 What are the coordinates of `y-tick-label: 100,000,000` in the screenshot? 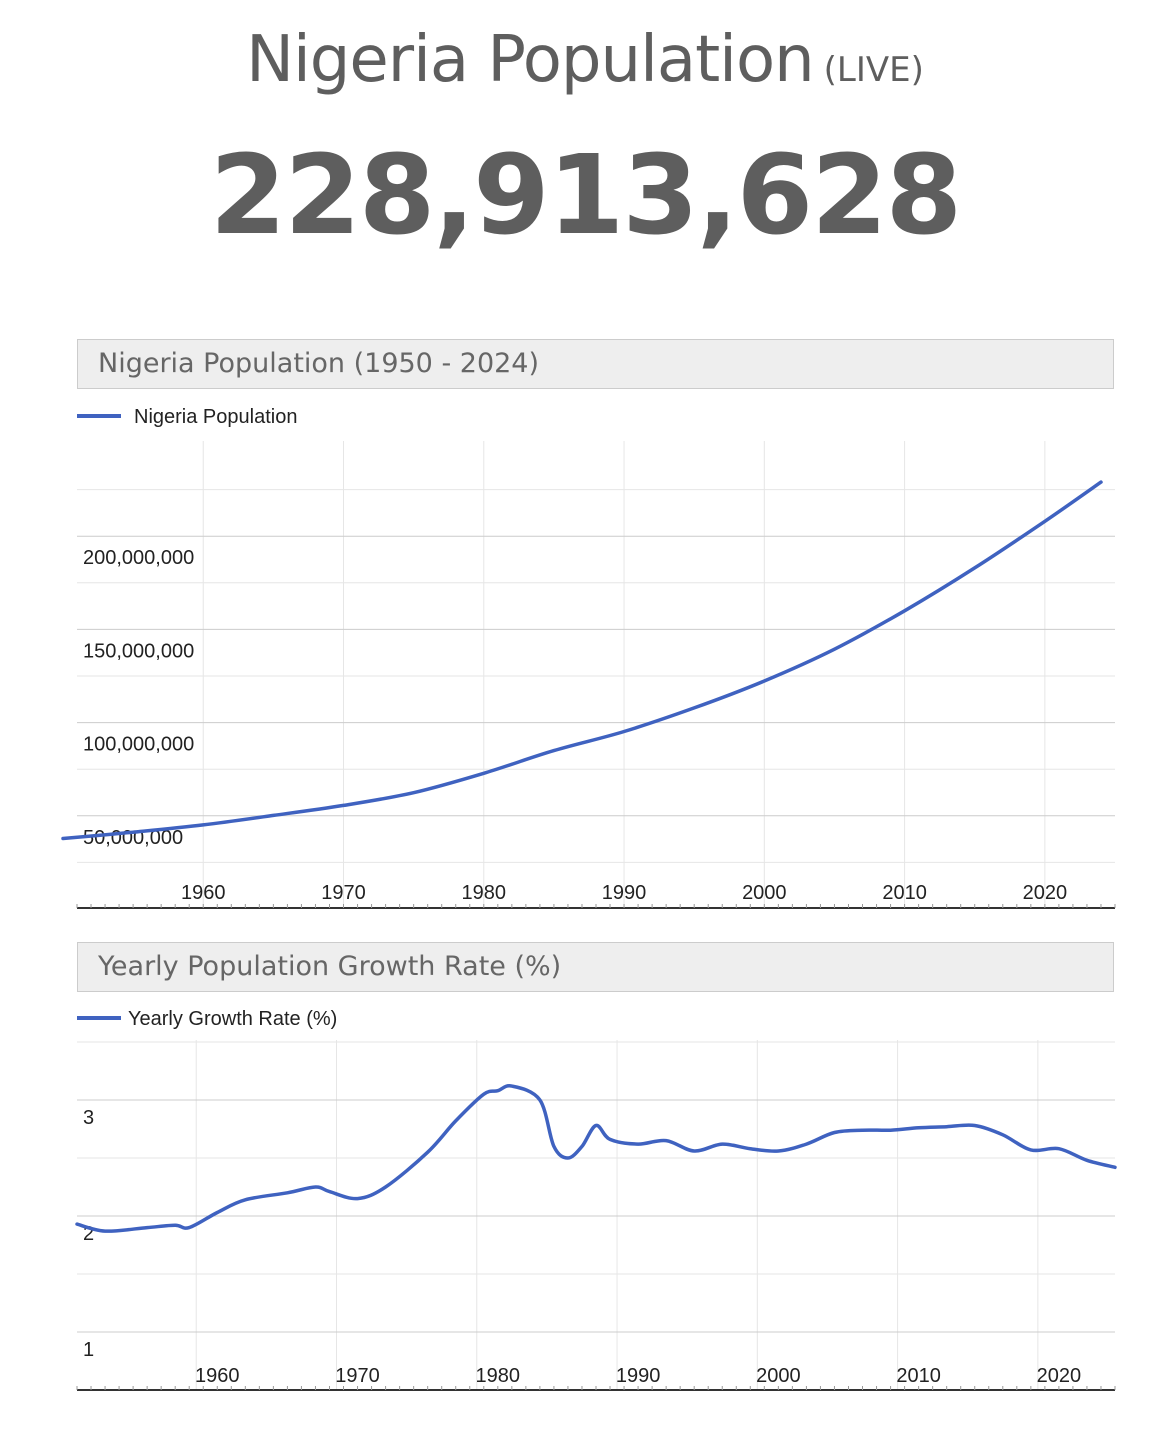 It's located at (138, 745).